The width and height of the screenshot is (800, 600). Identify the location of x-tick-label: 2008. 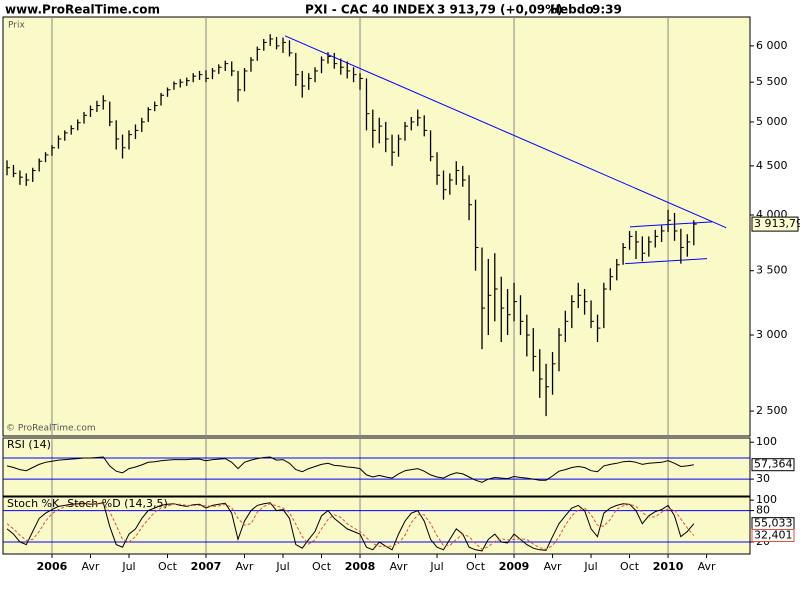
(360, 566).